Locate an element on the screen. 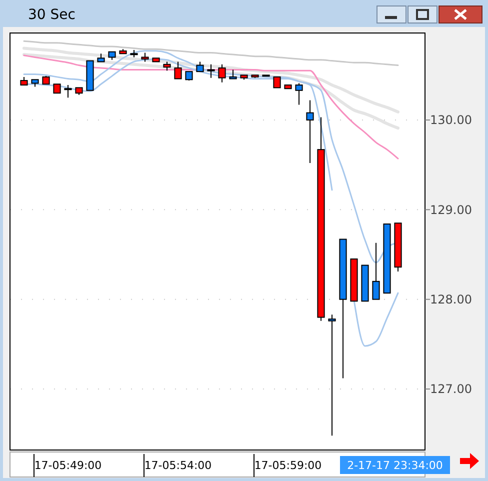 This screenshot has height=481, width=488. x-tick-label: 17-05:49:00 is located at coordinates (68, 465).